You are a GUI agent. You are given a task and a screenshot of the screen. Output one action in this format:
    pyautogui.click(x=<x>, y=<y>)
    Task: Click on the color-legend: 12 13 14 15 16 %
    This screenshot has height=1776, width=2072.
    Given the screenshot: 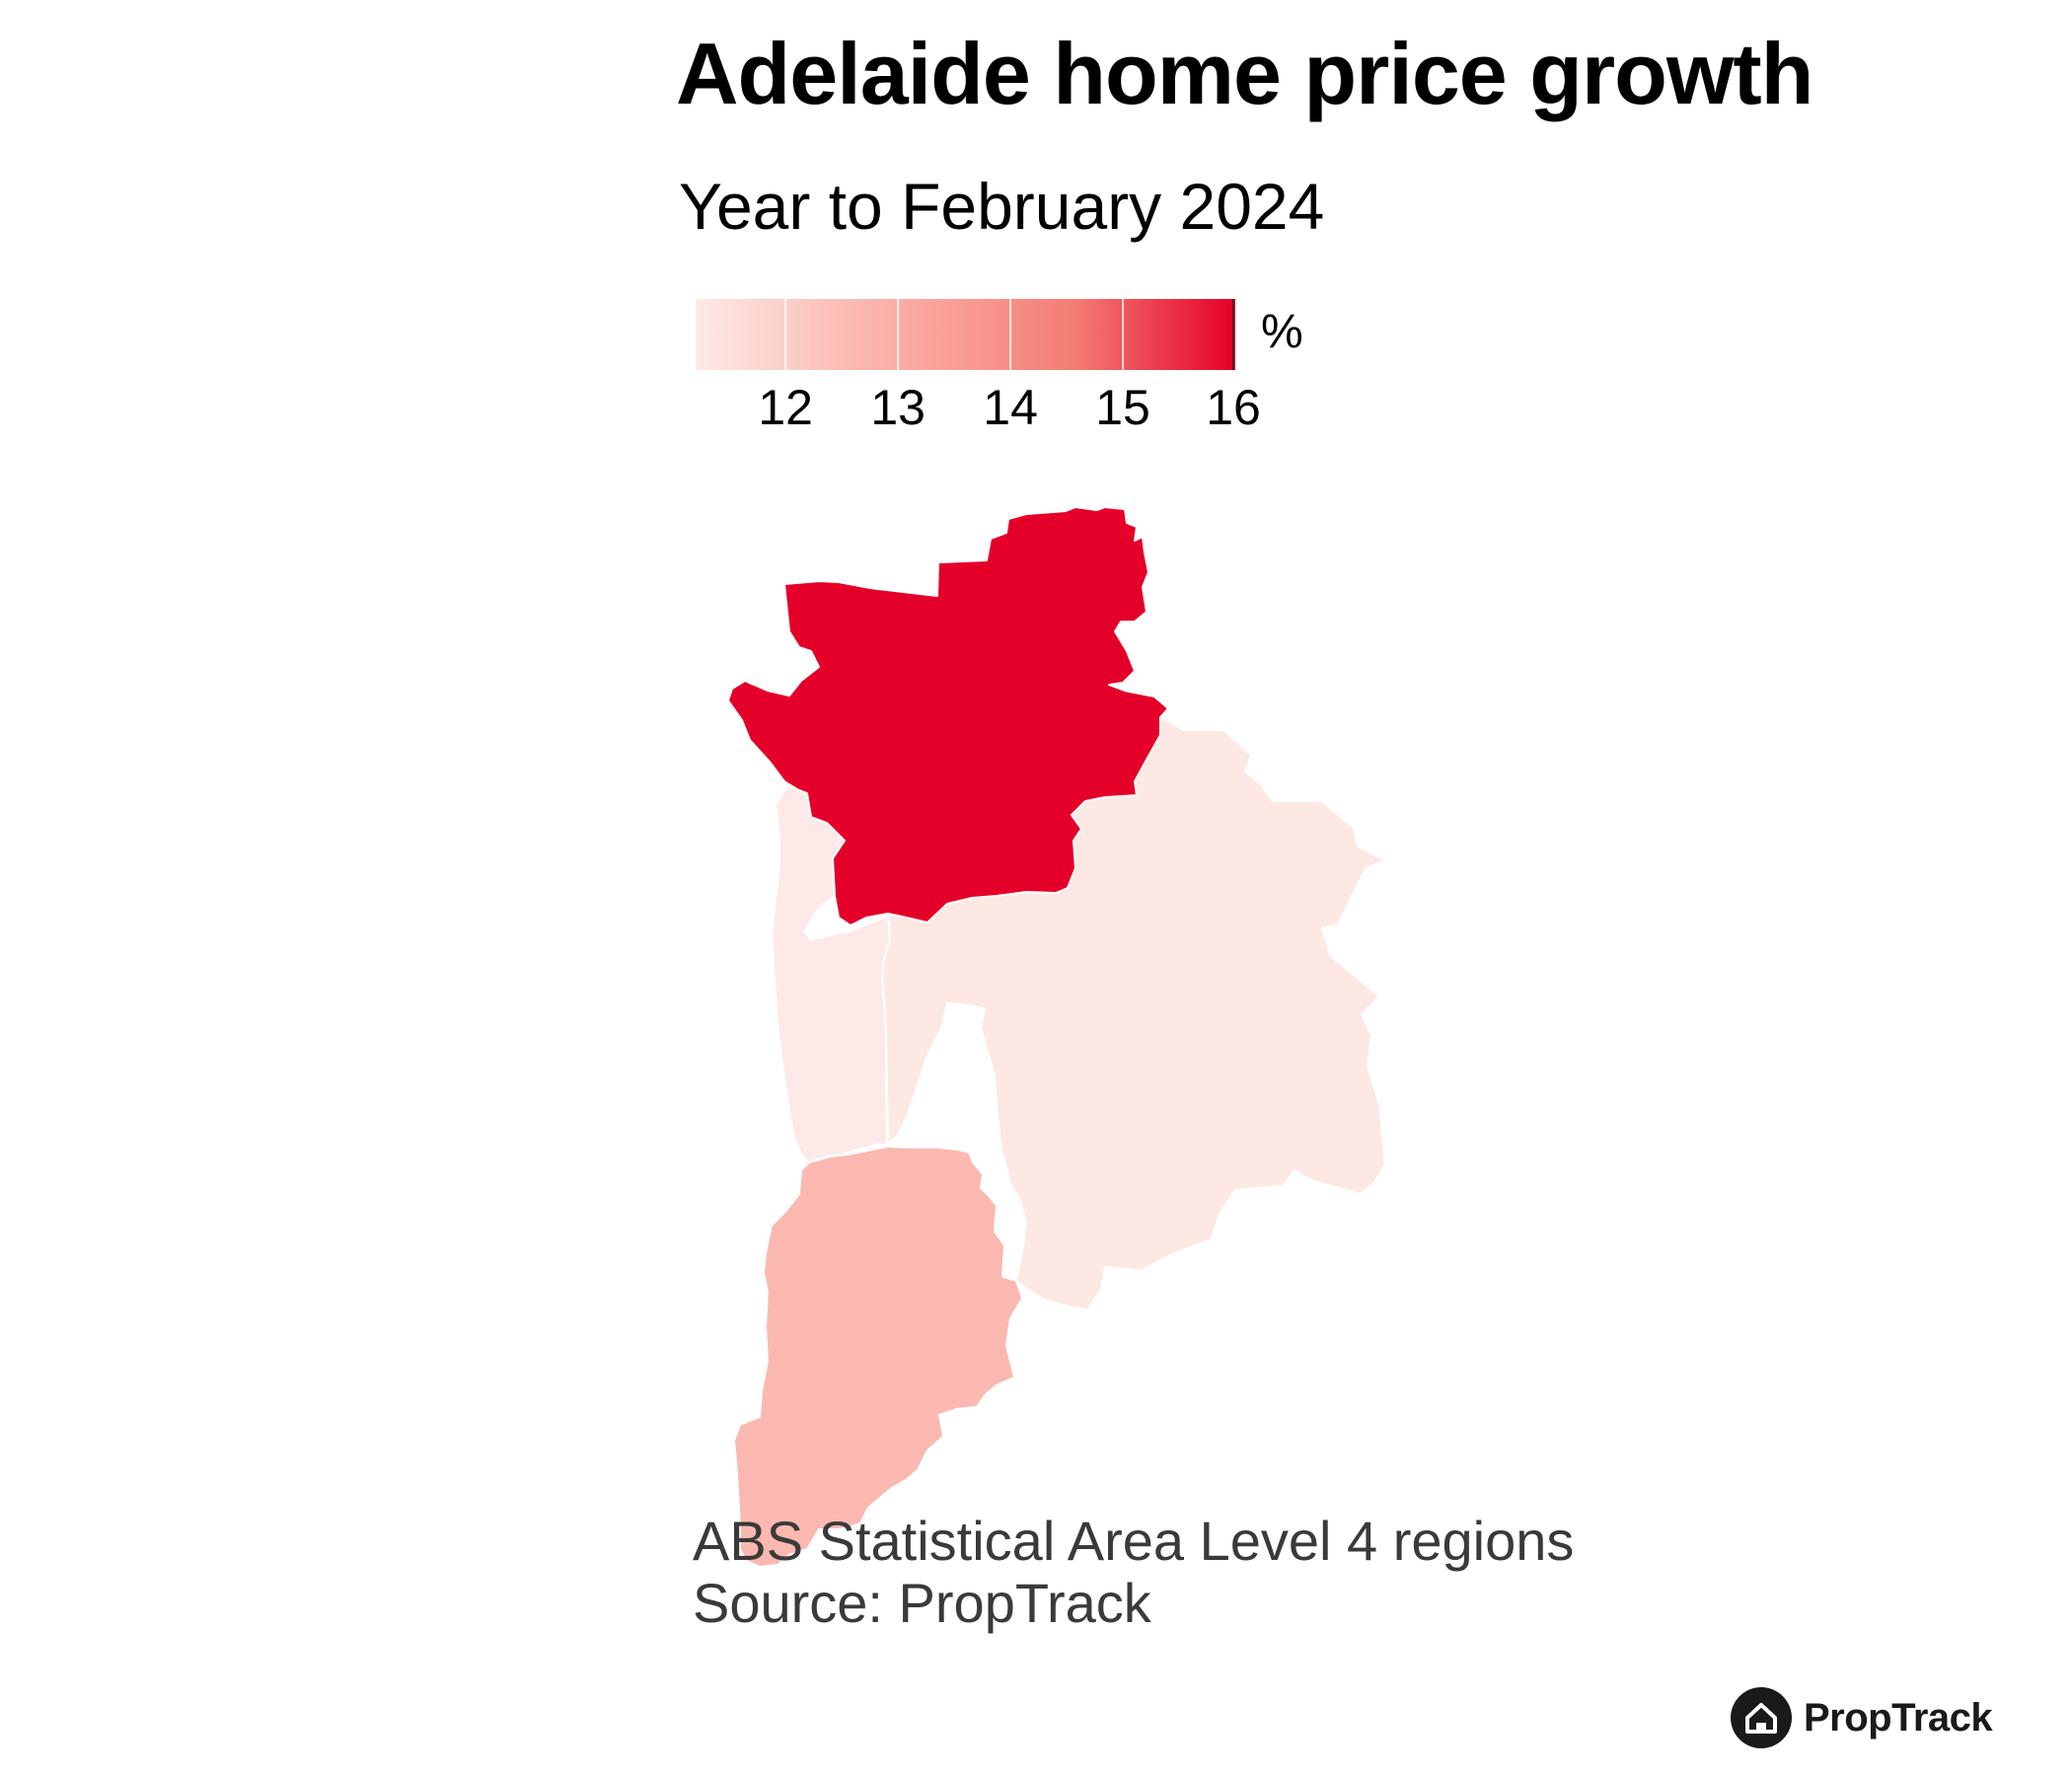 What is the action you would take?
    pyautogui.click(x=1000, y=367)
    